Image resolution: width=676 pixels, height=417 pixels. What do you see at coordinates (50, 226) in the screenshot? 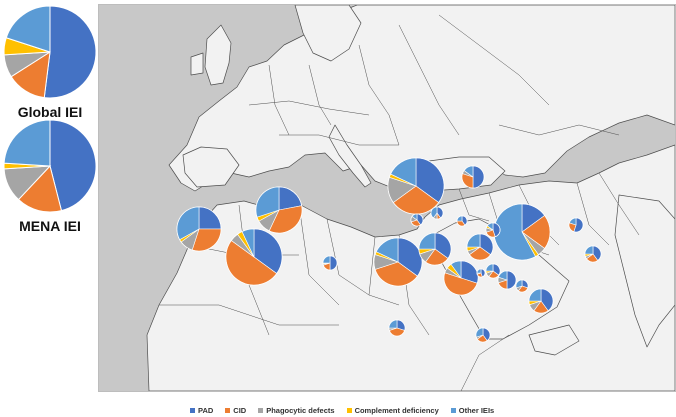
I see `mena-iei-label: MENA IEI` at bounding box center [50, 226].